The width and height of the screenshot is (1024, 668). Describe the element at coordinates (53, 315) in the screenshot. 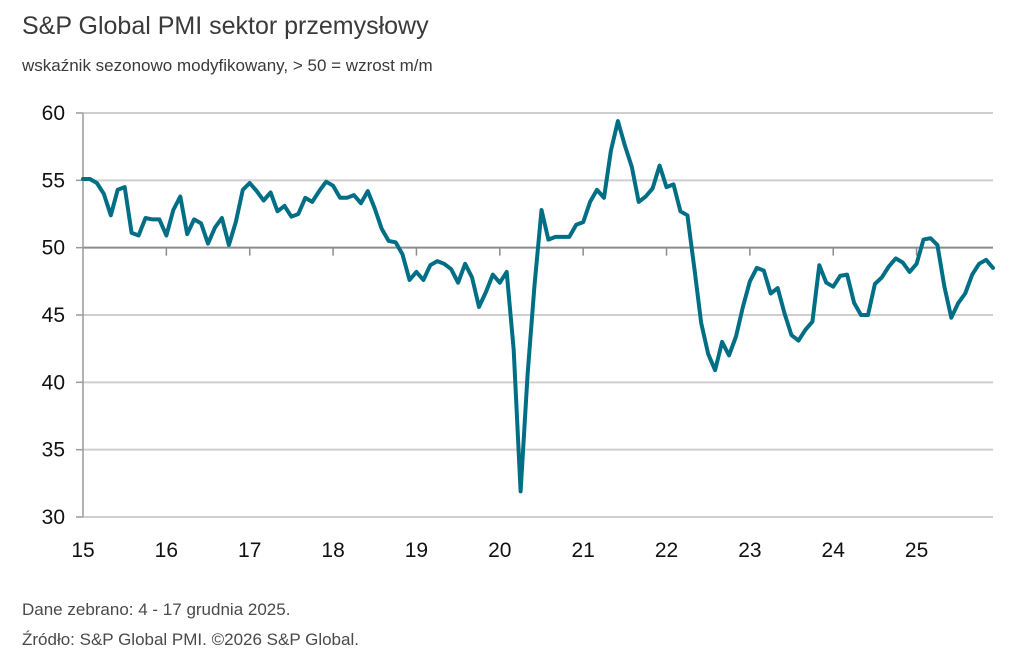

I see `y-tick-label: 45` at that location.